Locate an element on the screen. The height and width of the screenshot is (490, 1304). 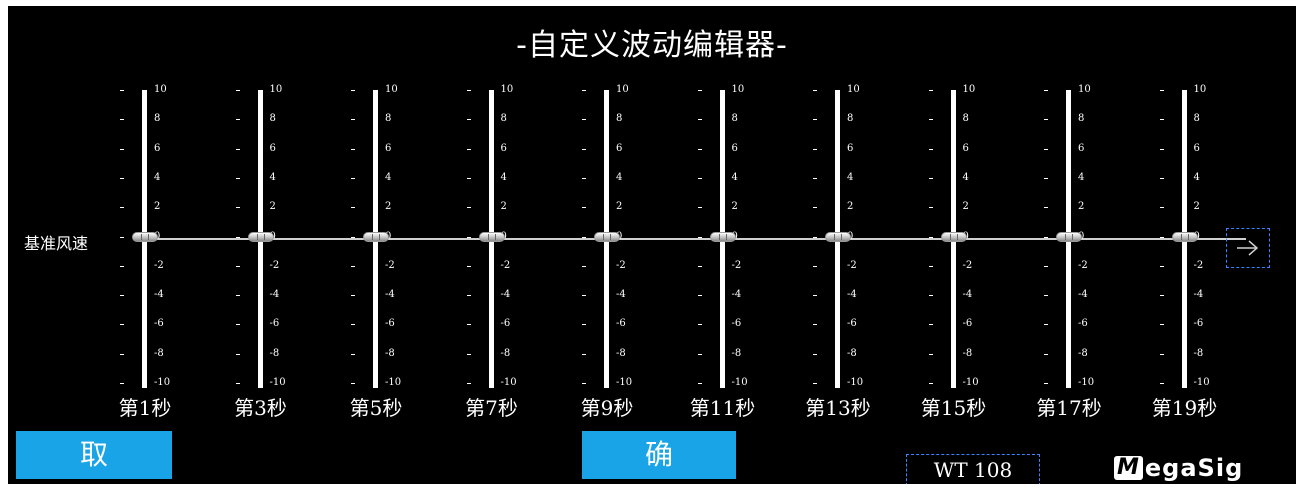
arrow-right-icon is located at coordinates (1248, 248).